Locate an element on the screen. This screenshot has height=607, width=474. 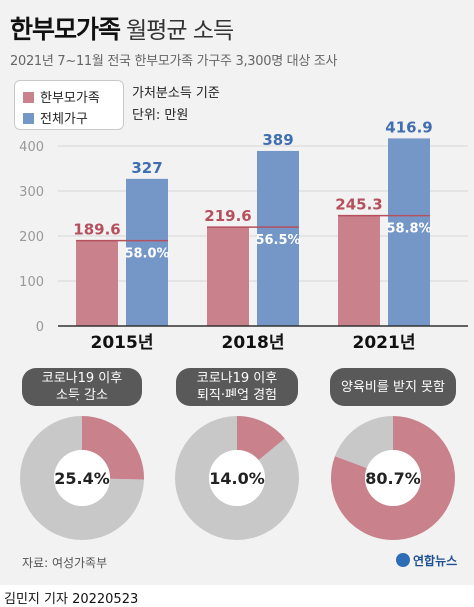
pie-value-label: 25.4% is located at coordinates (82, 478).